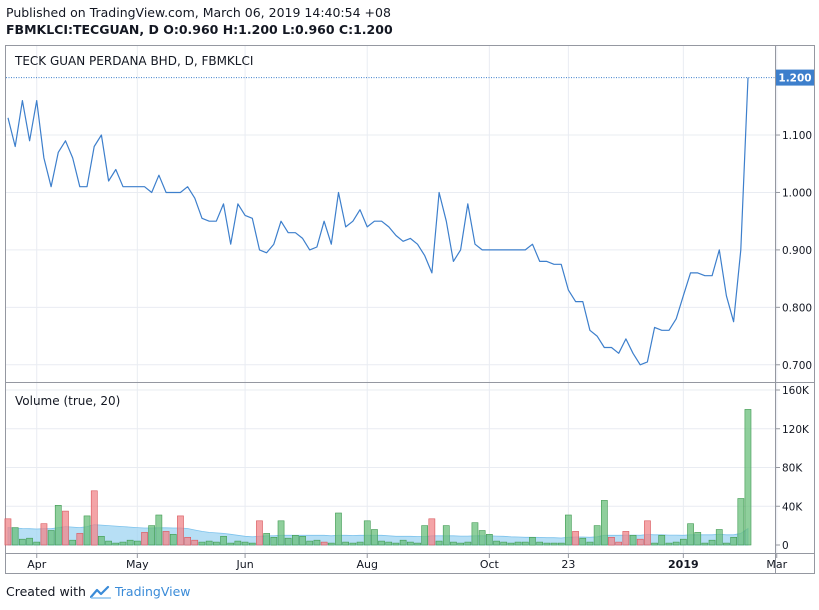 This screenshot has width=819, height=610. I want to click on tradingview-brand-link: TradingView, so click(140, 591).